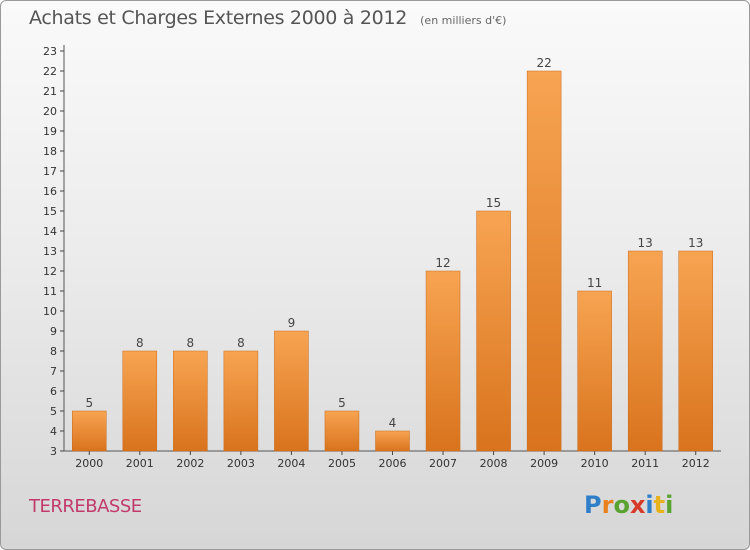 This screenshot has height=550, width=750. Describe the element at coordinates (190, 401) in the screenshot. I see `bar-2002` at that location.